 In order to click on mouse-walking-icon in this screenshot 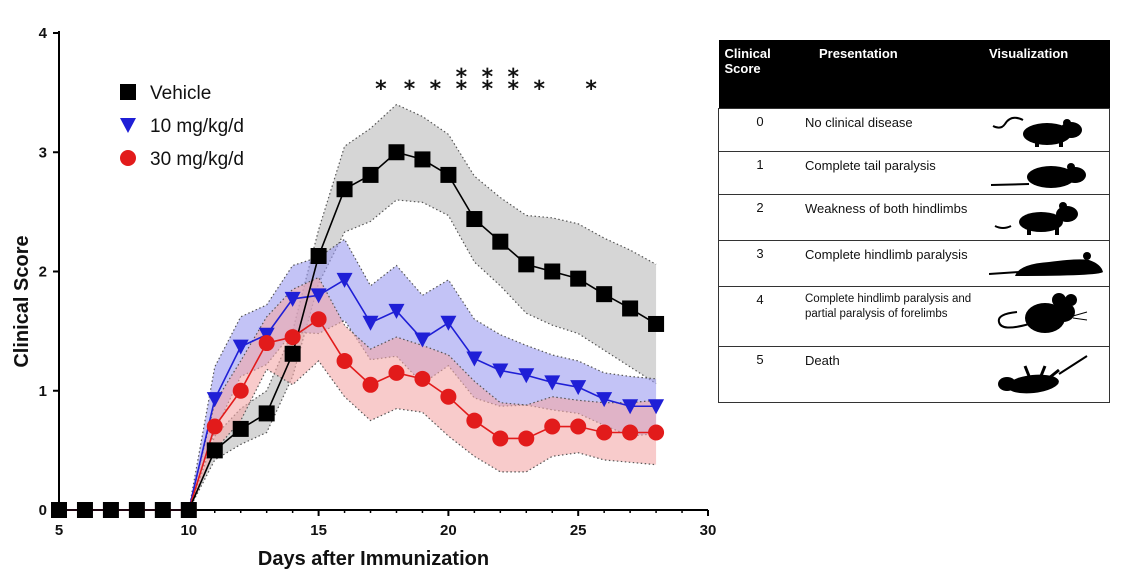, I will do `click(1037, 131)`.